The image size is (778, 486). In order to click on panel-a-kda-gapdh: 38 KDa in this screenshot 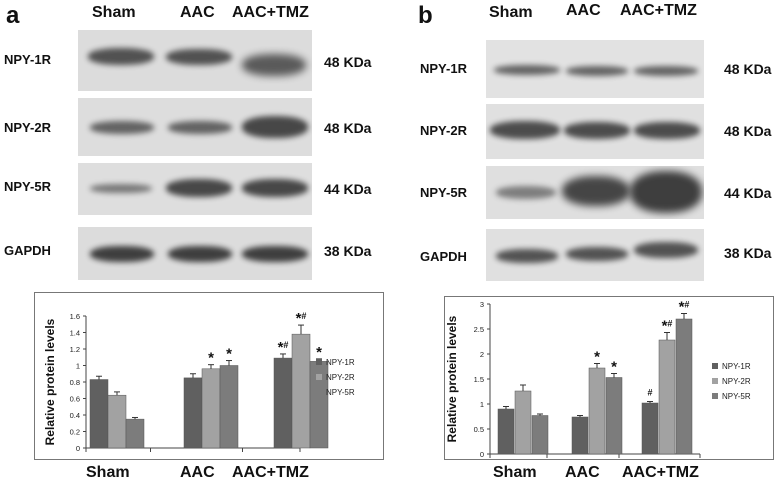, I will do `click(348, 251)`.